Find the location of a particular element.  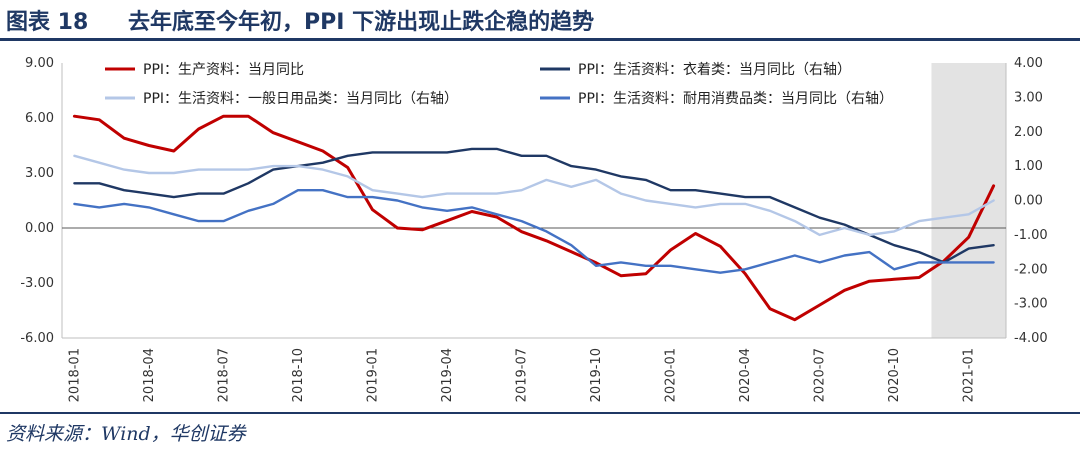

x-tick-label: 2018-01 is located at coordinates (74, 375).